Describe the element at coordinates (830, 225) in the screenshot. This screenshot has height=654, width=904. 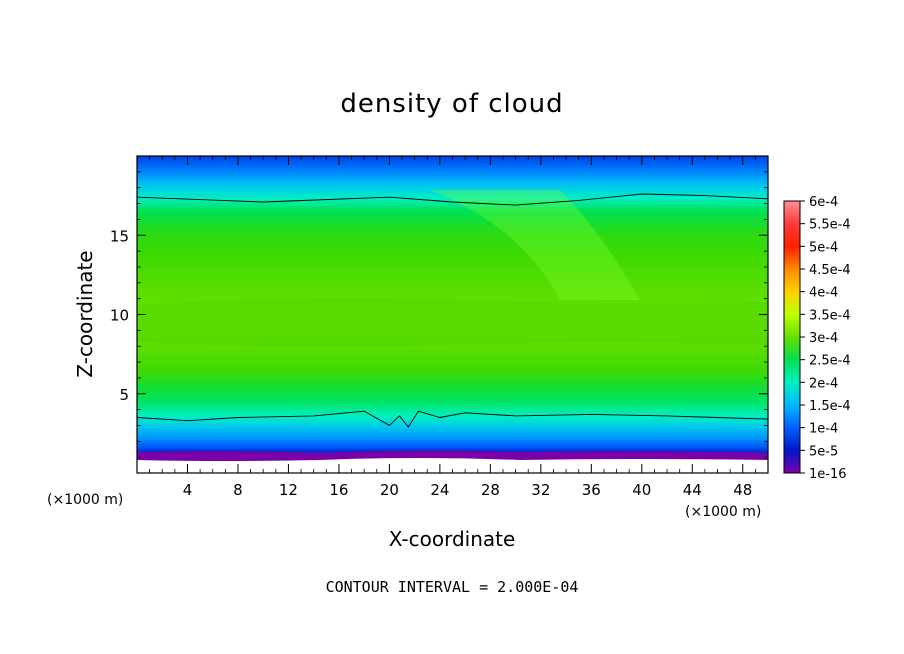
I see `colorbar-label: 5.5e-4` at that location.